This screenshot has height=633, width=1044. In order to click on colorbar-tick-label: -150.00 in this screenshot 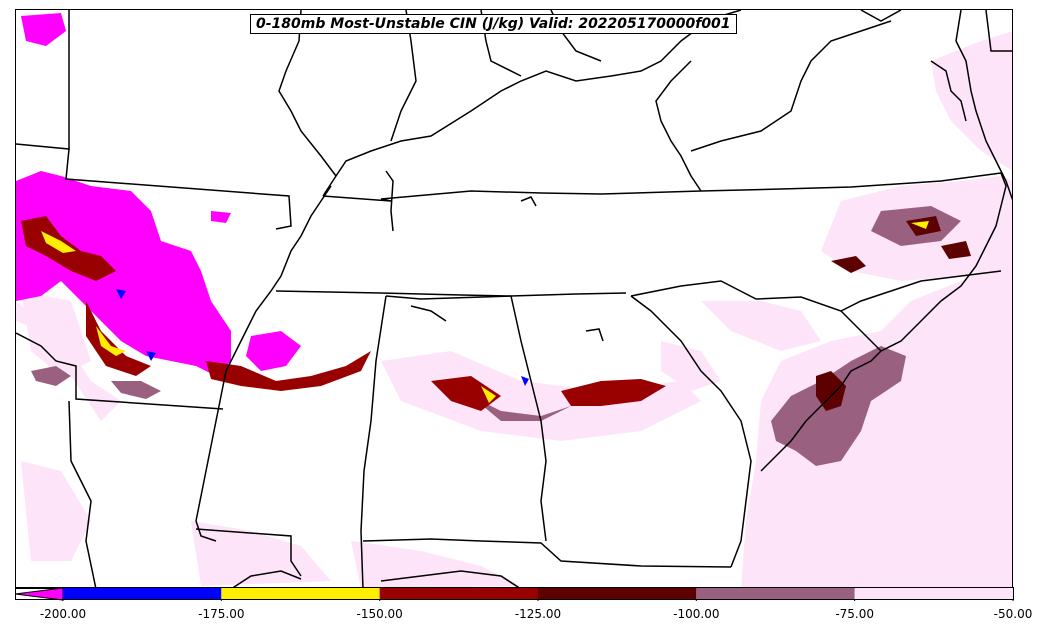, I will do `click(379, 614)`.